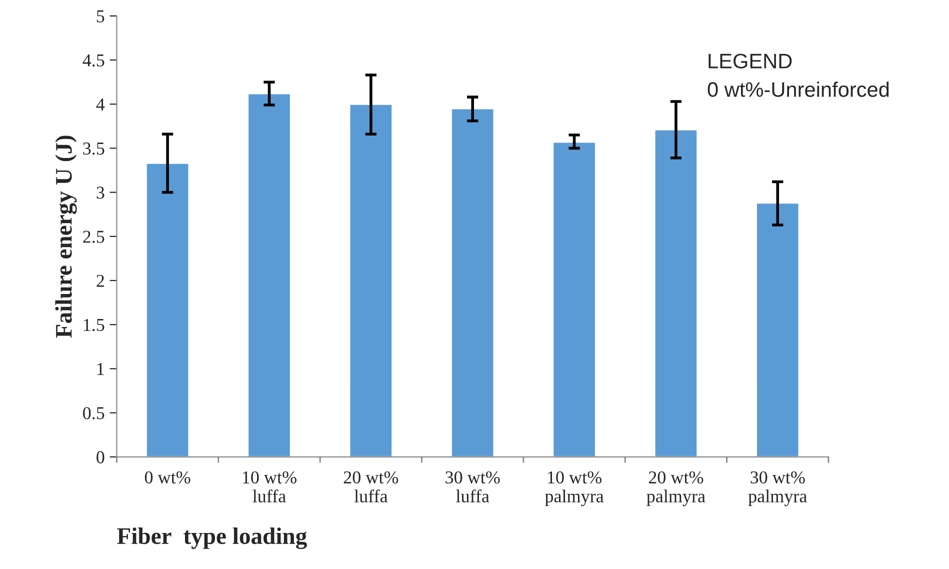 Image resolution: width=949 pixels, height=569 pixels. I want to click on y-tick-label: 1.5, so click(94, 325).